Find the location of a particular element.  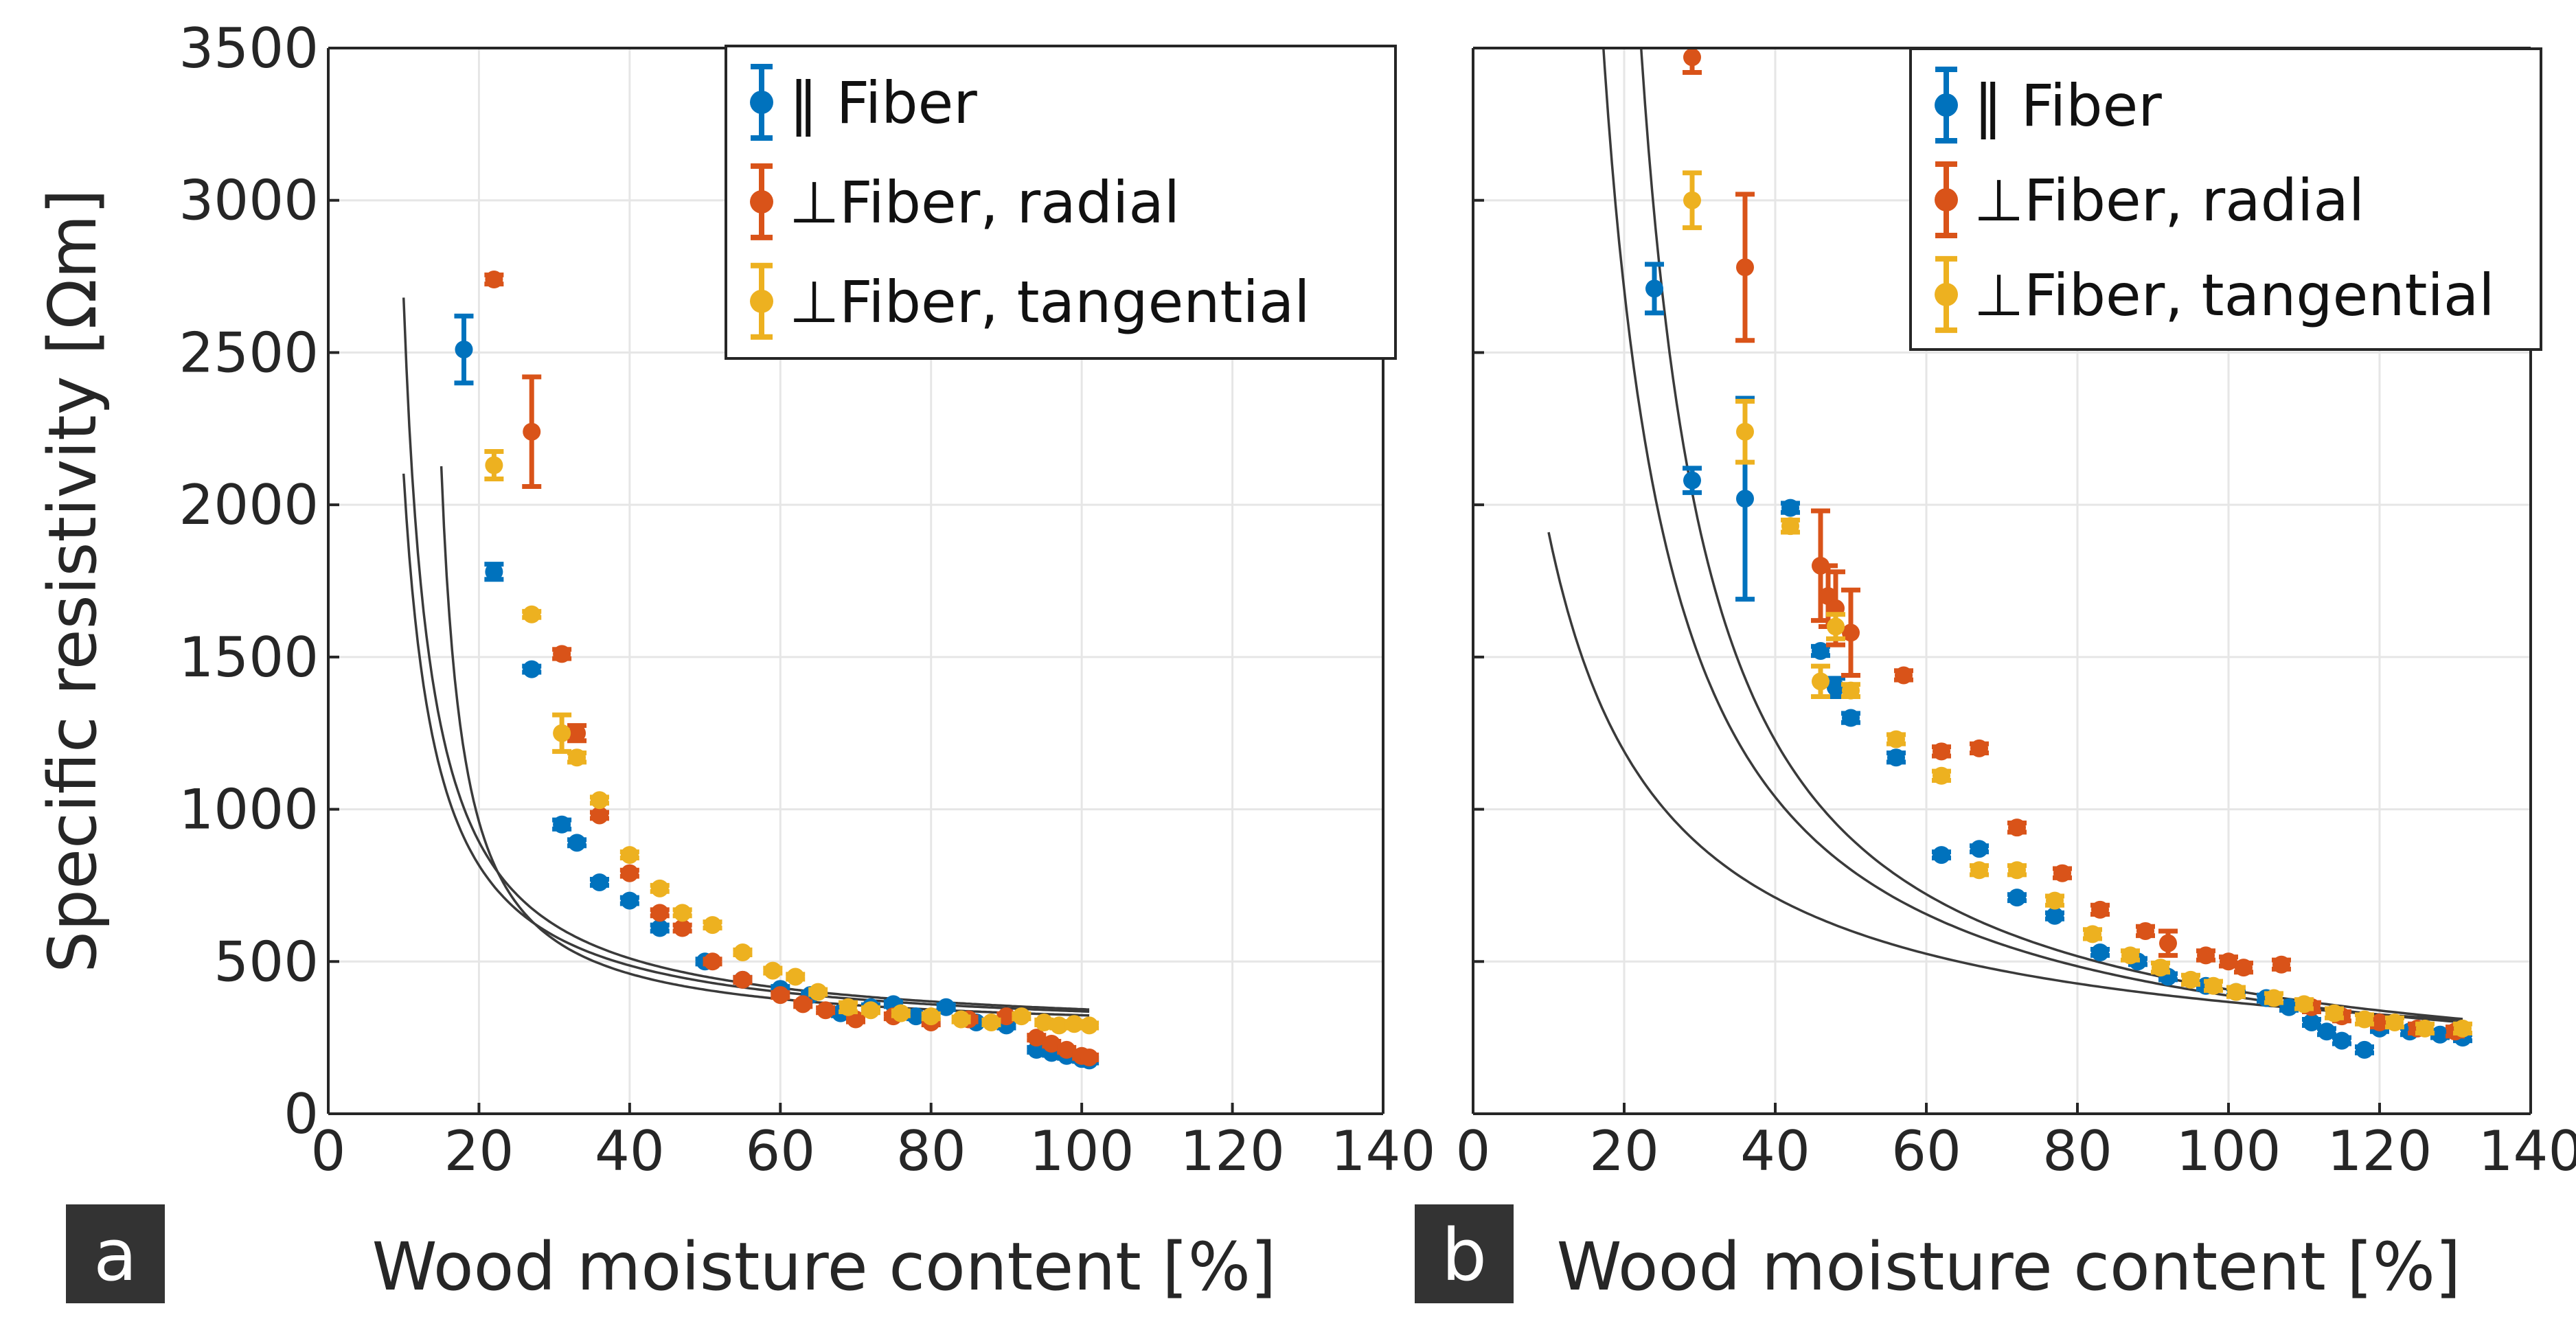

y-axis-title: Specific resistivity [Ωm] is located at coordinates (72, 581).